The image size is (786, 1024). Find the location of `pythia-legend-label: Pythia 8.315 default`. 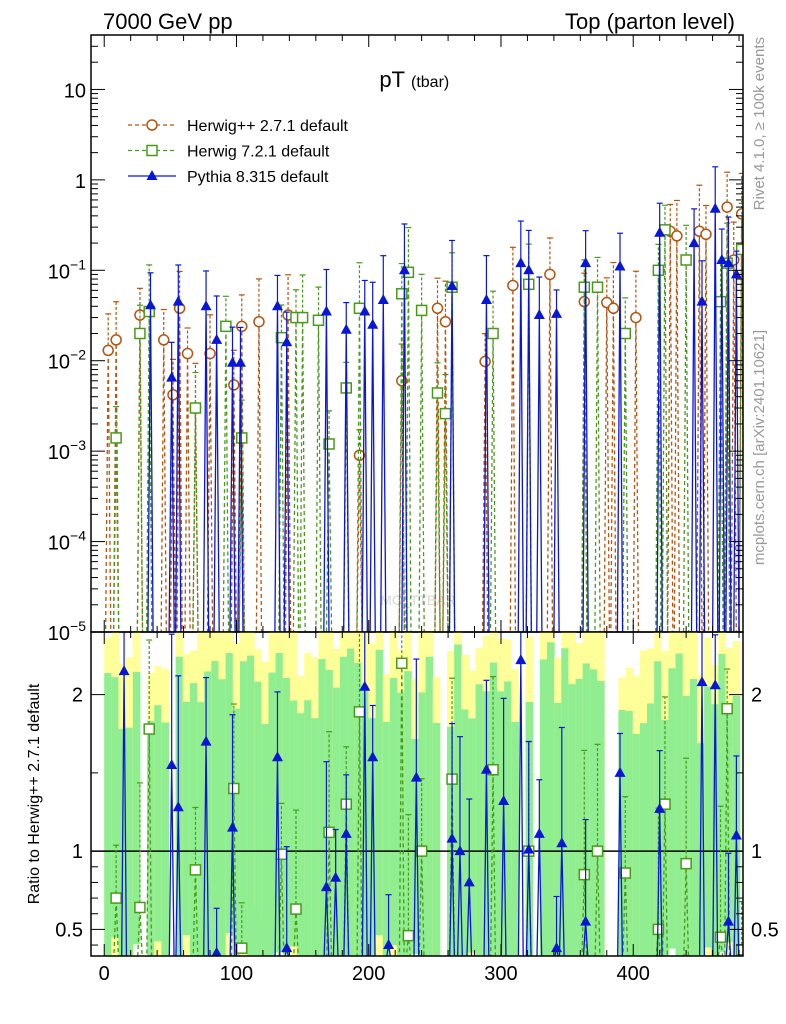

pythia-legend-label: Pythia 8.315 default is located at coordinates (258, 177).